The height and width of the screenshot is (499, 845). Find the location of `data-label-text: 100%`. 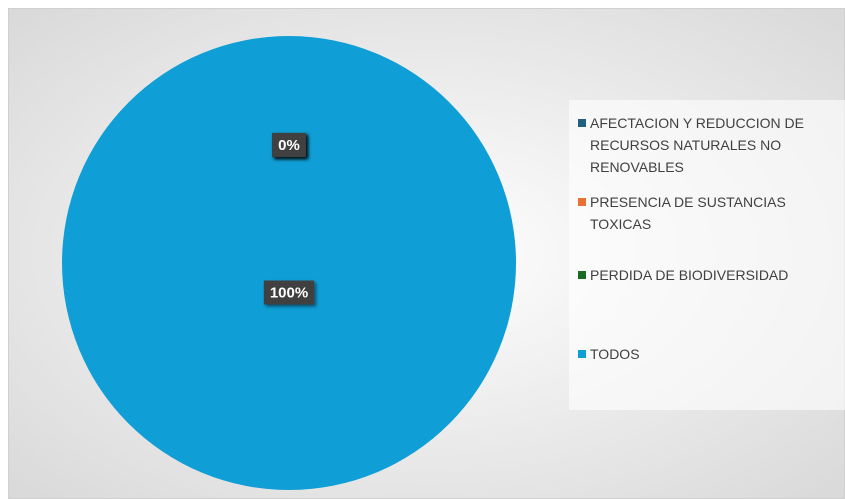

data-label-text: 100% is located at coordinates (289, 292).